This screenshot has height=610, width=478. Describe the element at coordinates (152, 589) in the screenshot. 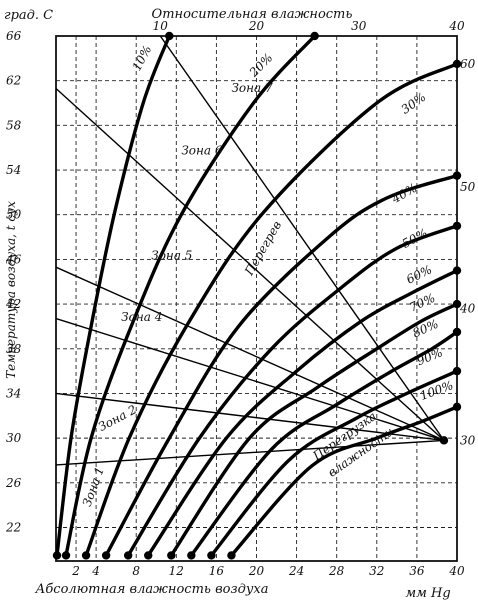

I see `x-axis-title: Абсолютная влажность воздуха` at that location.